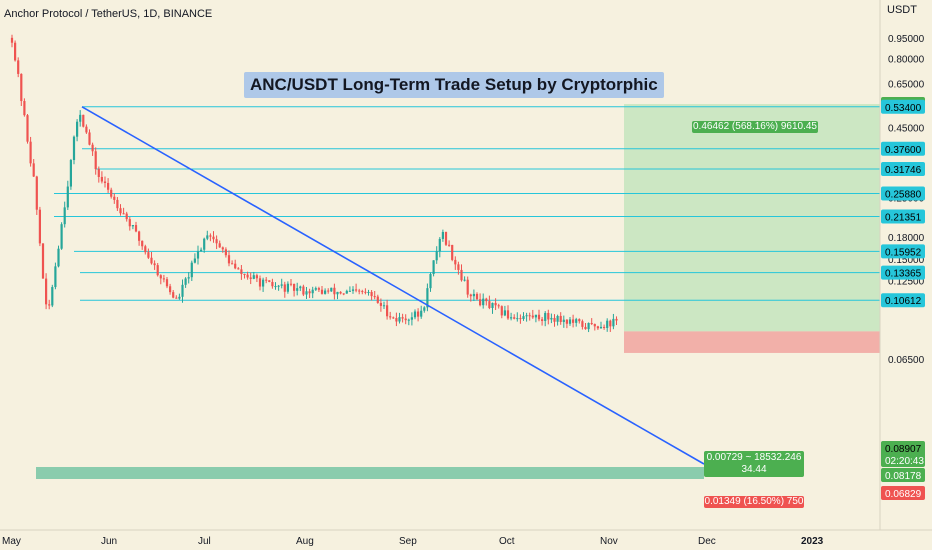  Describe the element at coordinates (906, 260) in the screenshot. I see `y-tick-label: 0.15000` at that location.